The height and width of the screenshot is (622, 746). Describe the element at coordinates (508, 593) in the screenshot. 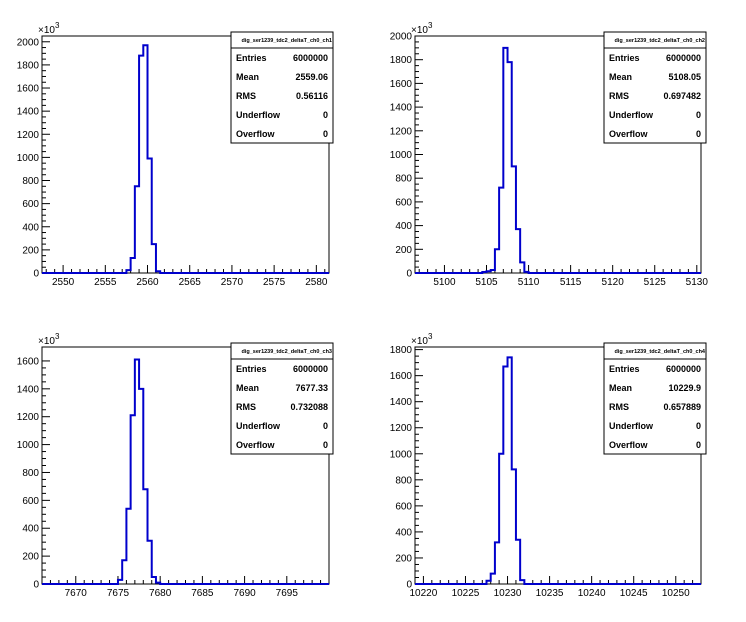

I see `x-tick-label: 10230` at that location.